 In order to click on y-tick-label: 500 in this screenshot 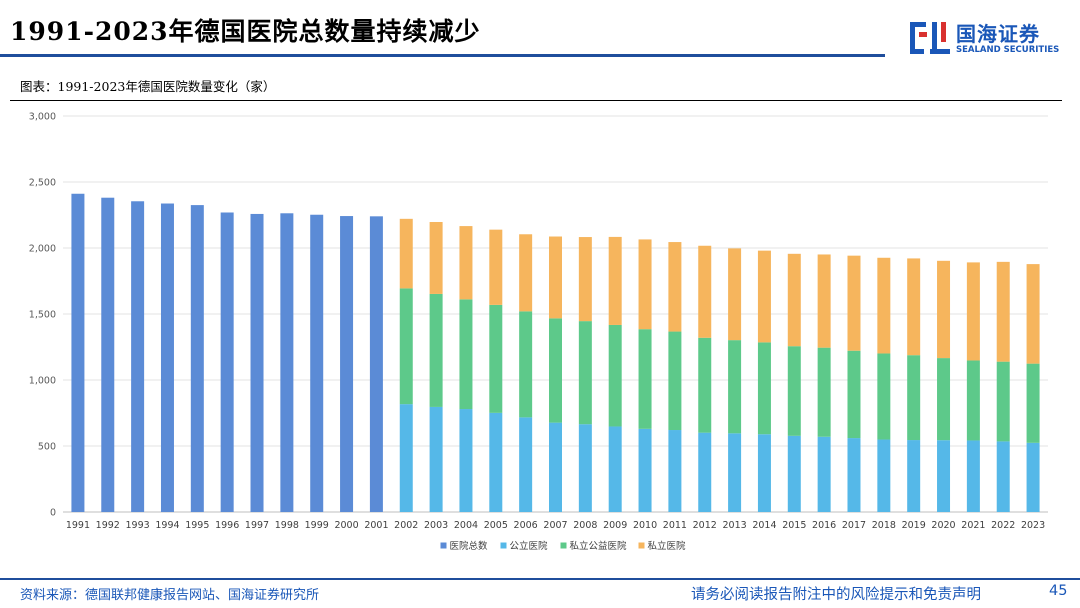, I will do `click(47, 447)`.